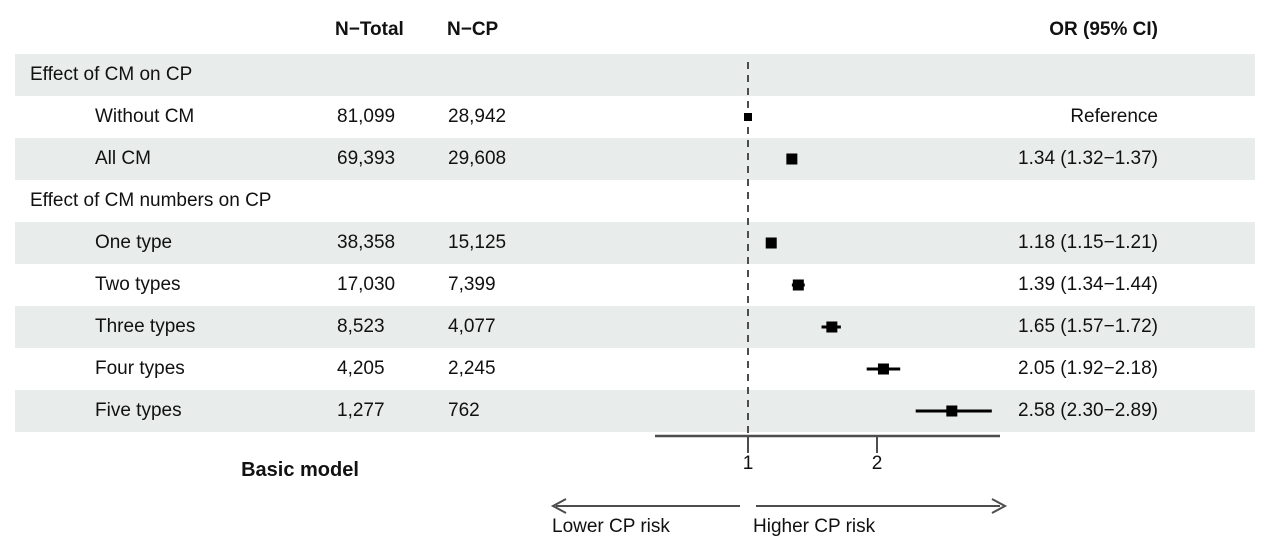 The width and height of the screenshot is (1269, 555). What do you see at coordinates (635, 285) in the screenshot?
I see `table-row-two-types: Two types 17,030 7,399 1.39 (1.34−1.44)` at bounding box center [635, 285].